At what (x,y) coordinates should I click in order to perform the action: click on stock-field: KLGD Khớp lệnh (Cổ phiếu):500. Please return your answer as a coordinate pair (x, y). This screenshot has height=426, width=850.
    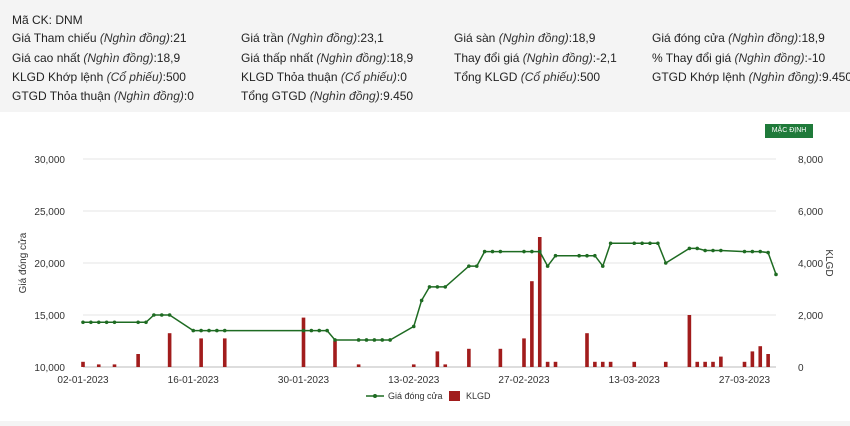
    Looking at the image, I should click on (99, 77).